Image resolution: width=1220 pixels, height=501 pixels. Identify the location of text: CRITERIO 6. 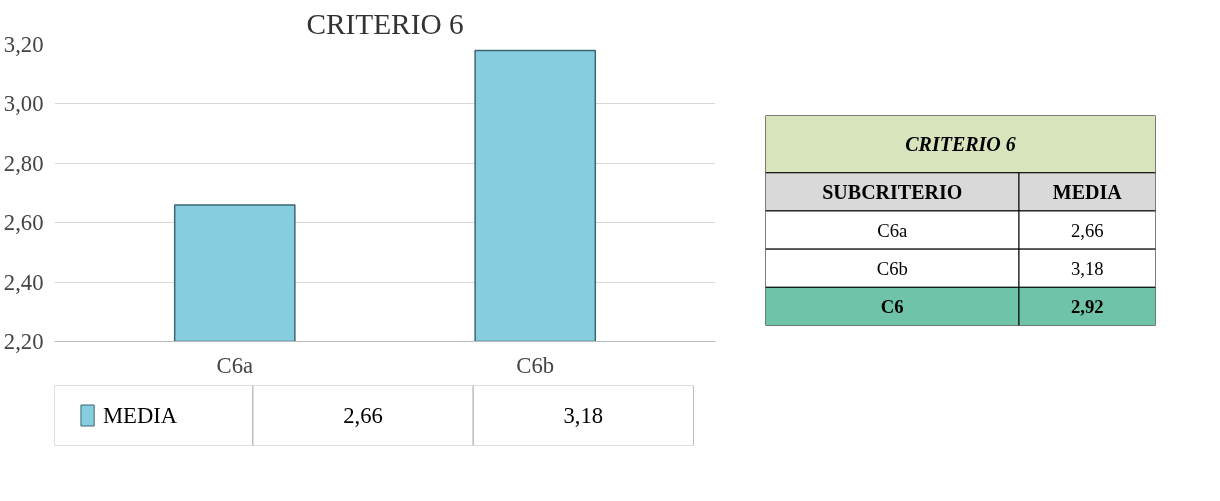
(960, 144).